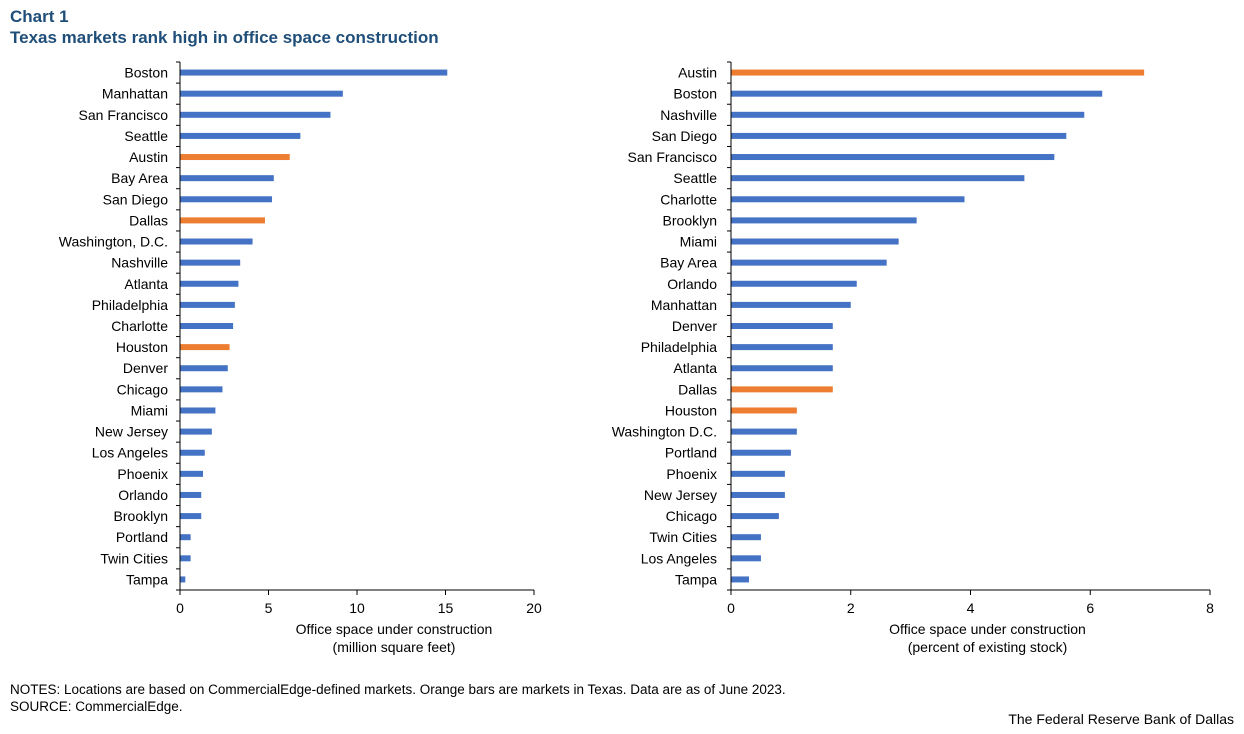 This screenshot has width=1244, height=734. Describe the element at coordinates (96, 706) in the screenshot. I see `source-text: SOURCE: CommercialEdge.` at that location.